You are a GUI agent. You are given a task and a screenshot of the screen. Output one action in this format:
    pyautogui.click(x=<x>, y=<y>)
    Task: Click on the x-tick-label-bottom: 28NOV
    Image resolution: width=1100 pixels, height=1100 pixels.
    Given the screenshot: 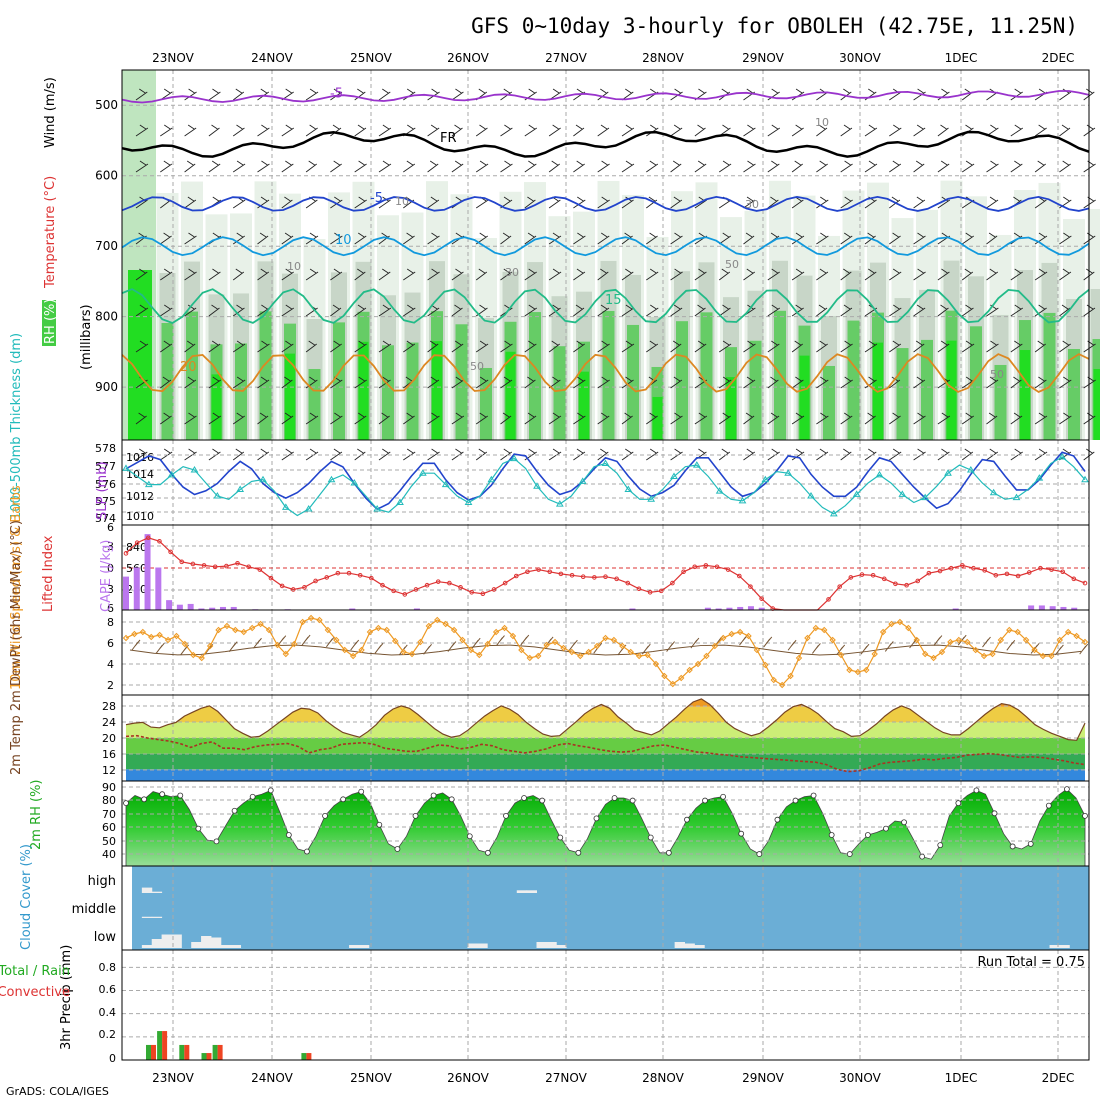 What is the action you would take?
    pyautogui.click(x=663, y=1078)
    